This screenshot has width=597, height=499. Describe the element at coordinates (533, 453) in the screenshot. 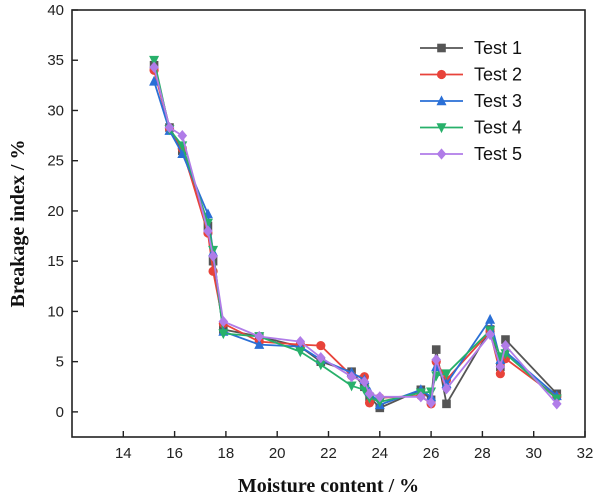

I see `x-tick-label: 30` at that location.